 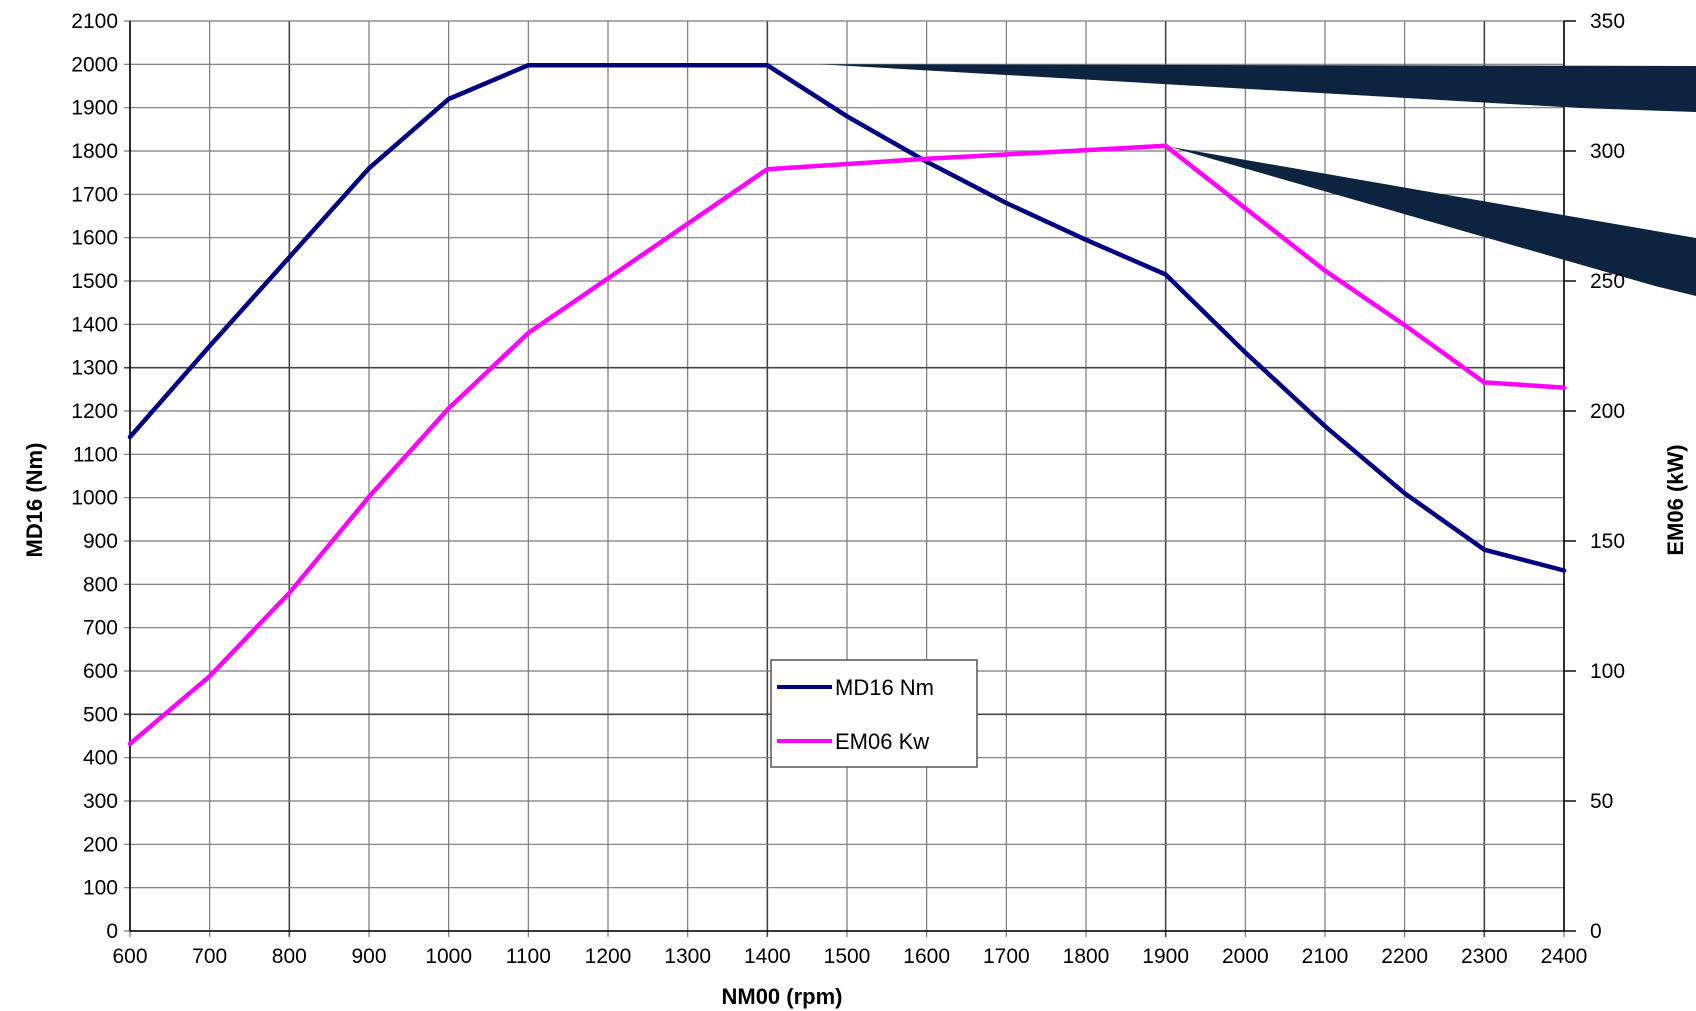 What do you see at coordinates (1607, 671) in the screenshot?
I see `y2-tick-label: 100` at bounding box center [1607, 671].